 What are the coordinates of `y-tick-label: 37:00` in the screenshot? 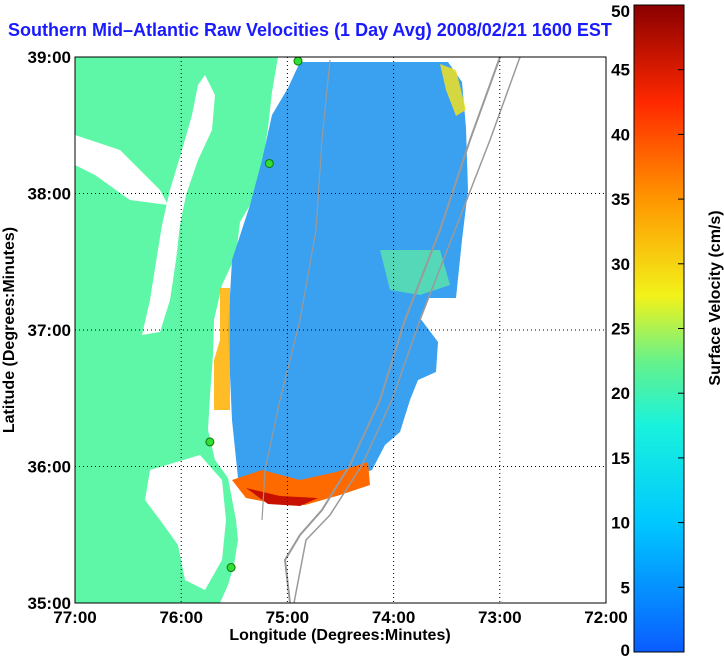 It's located at (49, 330).